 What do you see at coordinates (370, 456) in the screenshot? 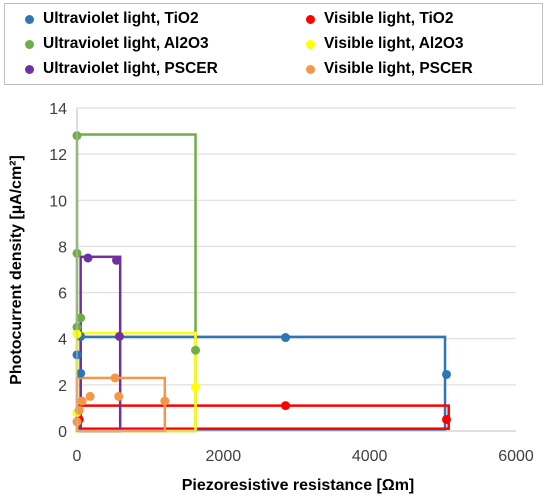
I see `x-tick-label: 4000` at bounding box center [370, 456].